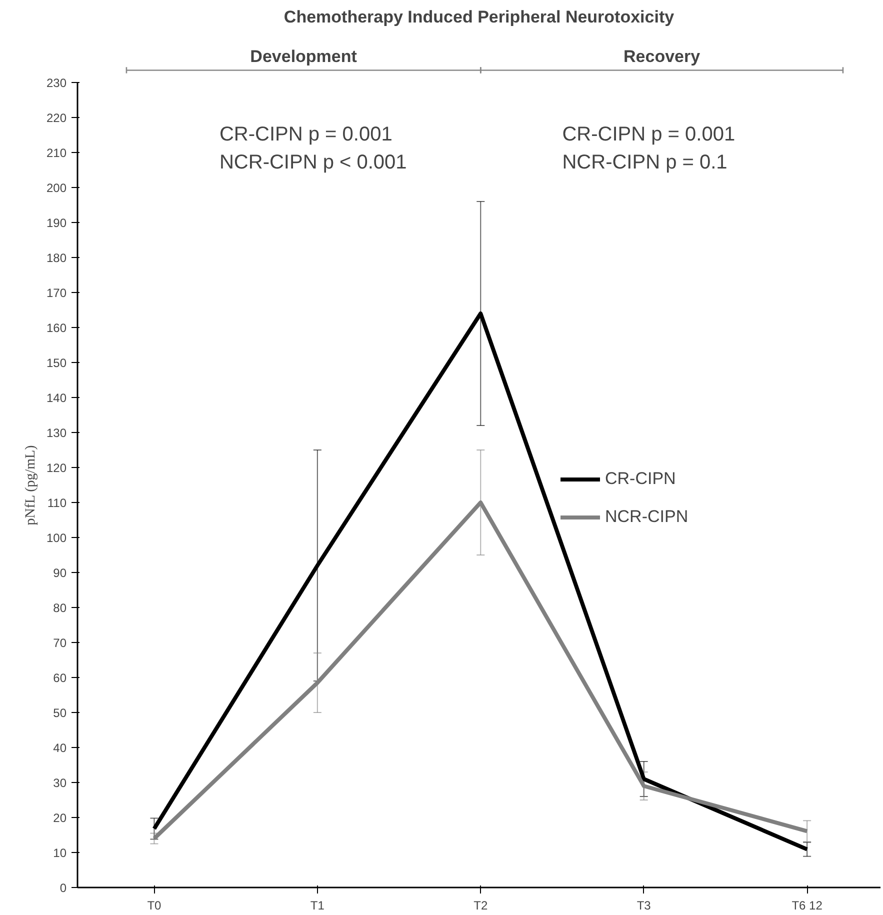 This screenshot has width=883, height=915. I want to click on y-tick-label: 100, so click(56, 538).